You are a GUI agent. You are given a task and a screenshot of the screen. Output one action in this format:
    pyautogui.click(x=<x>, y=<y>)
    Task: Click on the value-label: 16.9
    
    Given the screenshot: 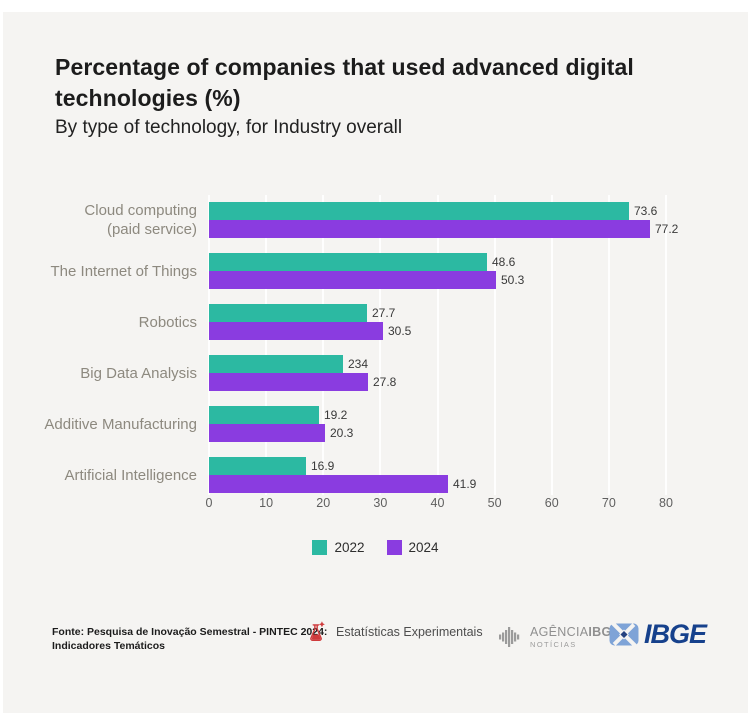 What is the action you would take?
    pyautogui.click(x=323, y=466)
    